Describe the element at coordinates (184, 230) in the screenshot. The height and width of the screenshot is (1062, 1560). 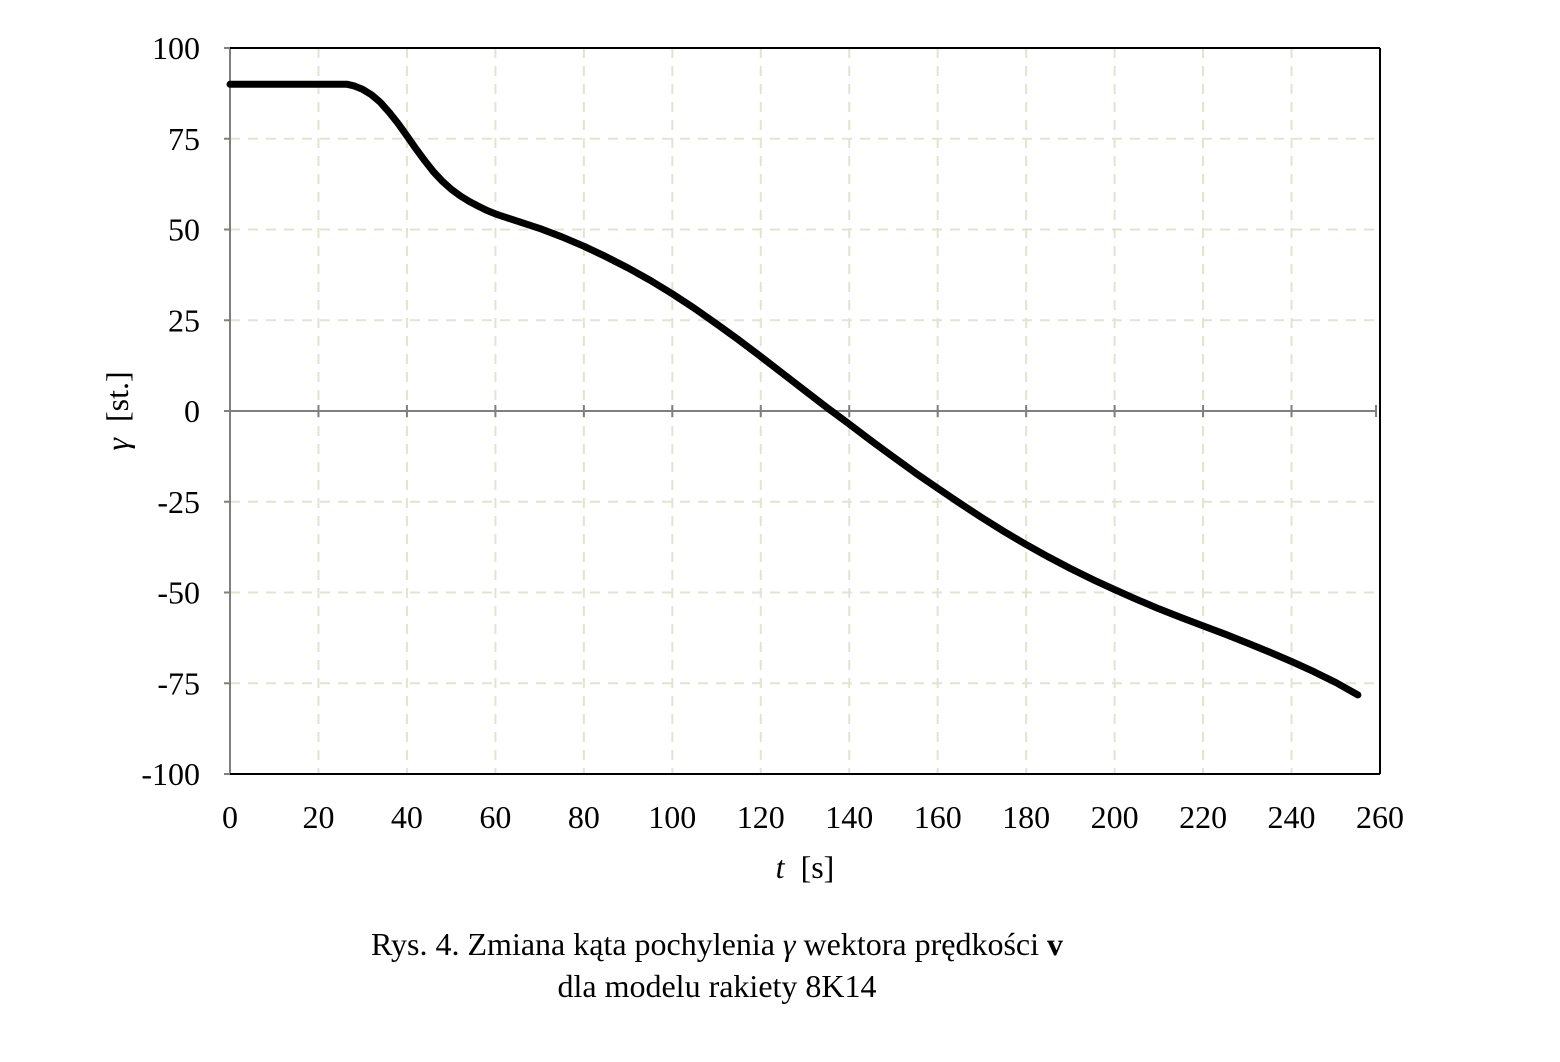
I see `y-tick-label-50: 50` at that location.